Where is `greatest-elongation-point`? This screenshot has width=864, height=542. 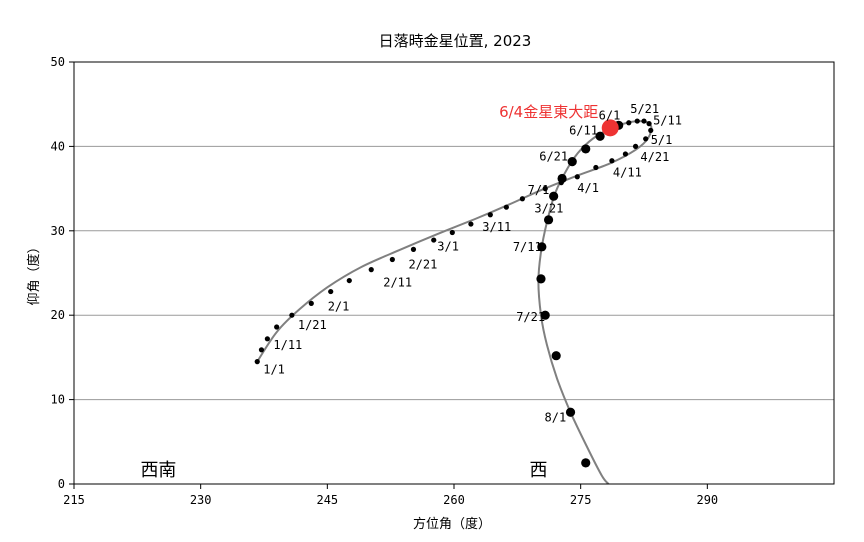
greatest-elongation-point is located at coordinates (610, 128).